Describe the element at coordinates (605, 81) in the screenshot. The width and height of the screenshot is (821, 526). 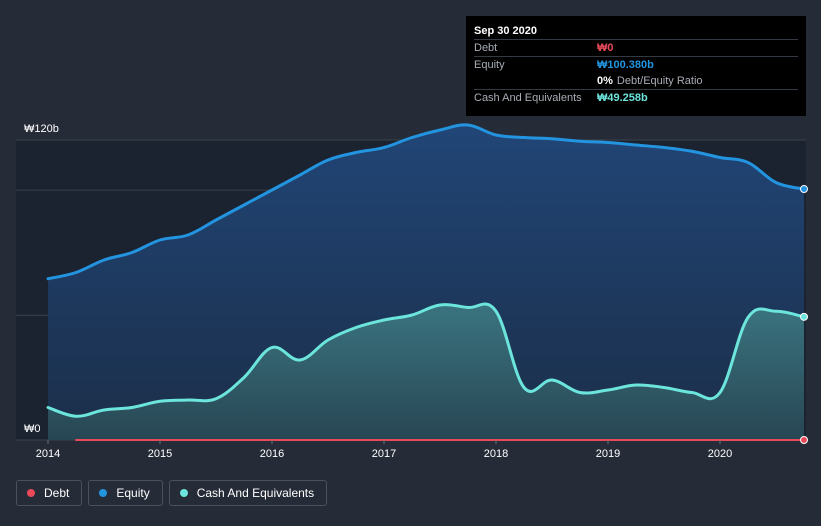
I see `tooltip-ratio-value: 0%` at that location.